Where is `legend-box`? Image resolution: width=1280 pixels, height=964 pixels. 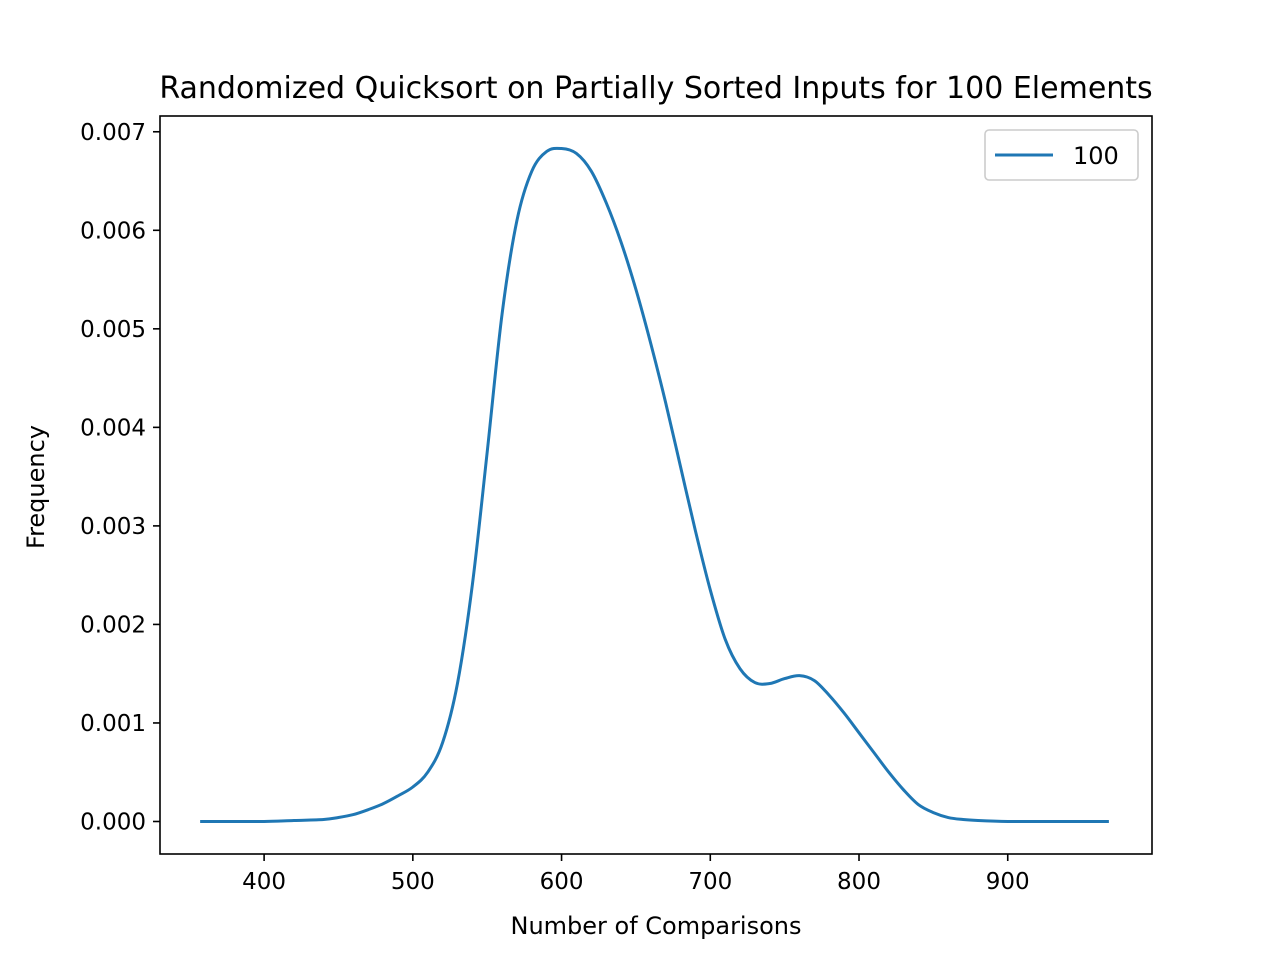 legend-box is located at coordinates (1061, 155).